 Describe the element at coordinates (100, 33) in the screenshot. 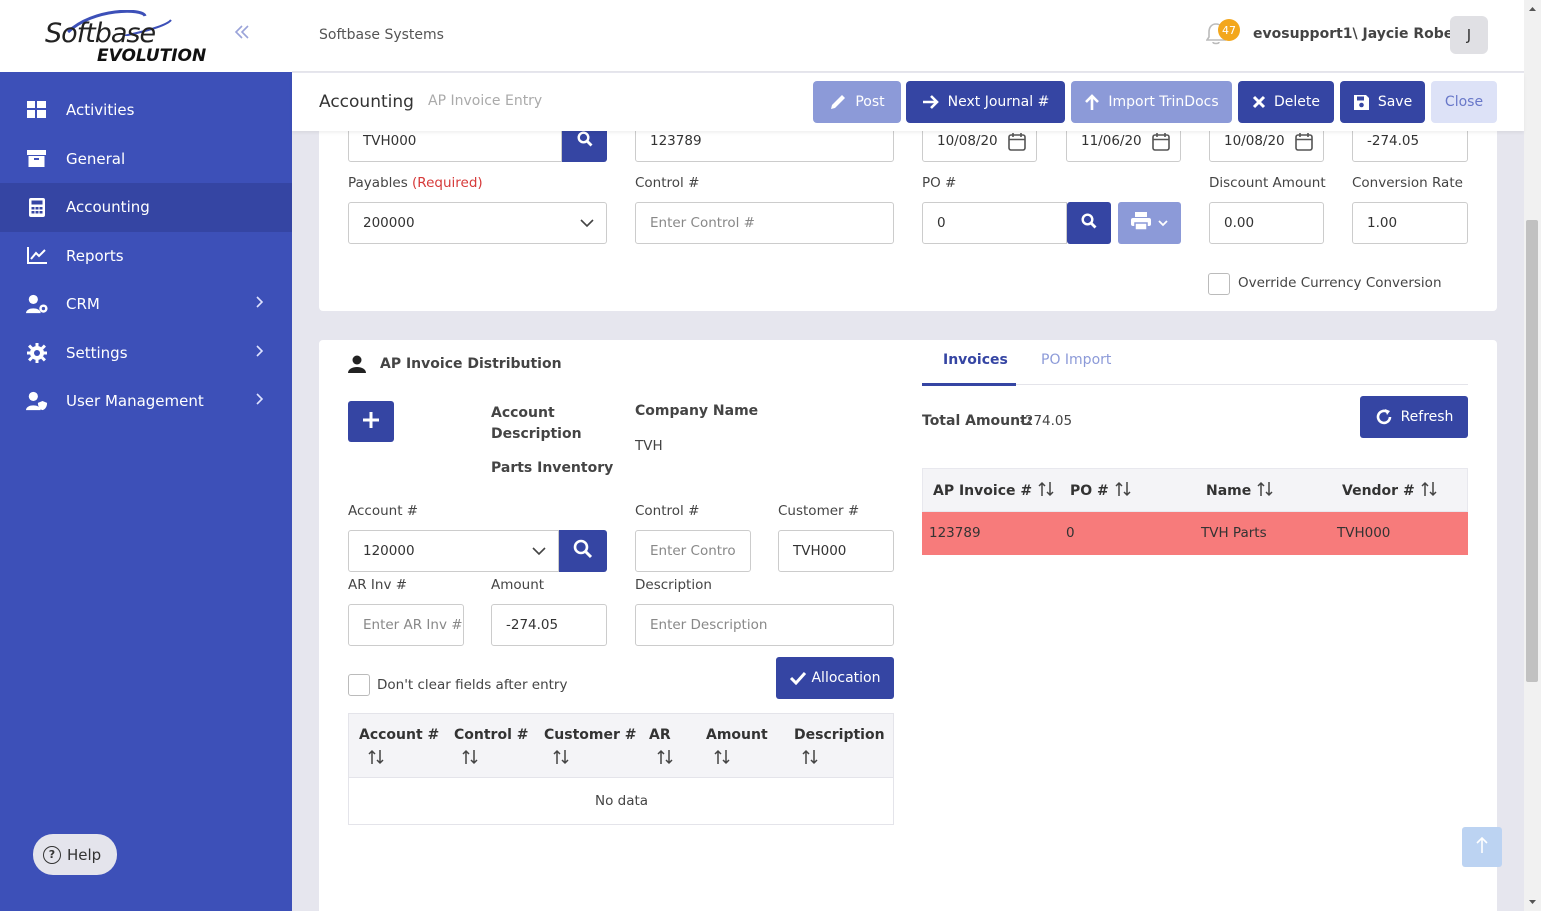

I see `logo-line1: Softbase` at that location.